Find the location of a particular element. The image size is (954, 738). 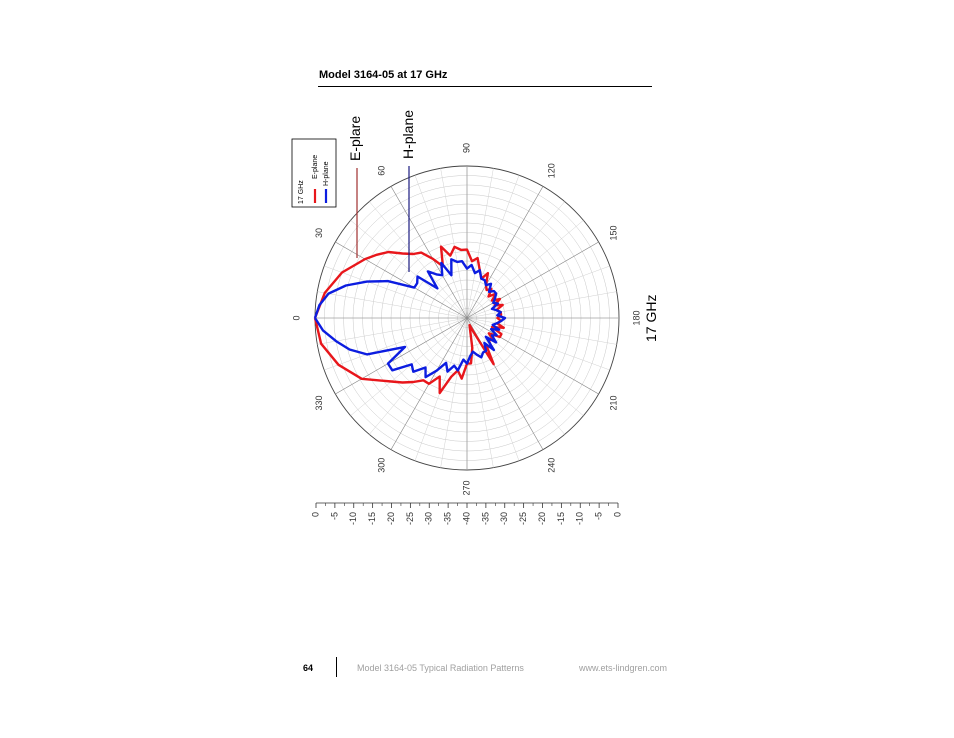

angle-label-120: 120 is located at coordinates (551, 170).